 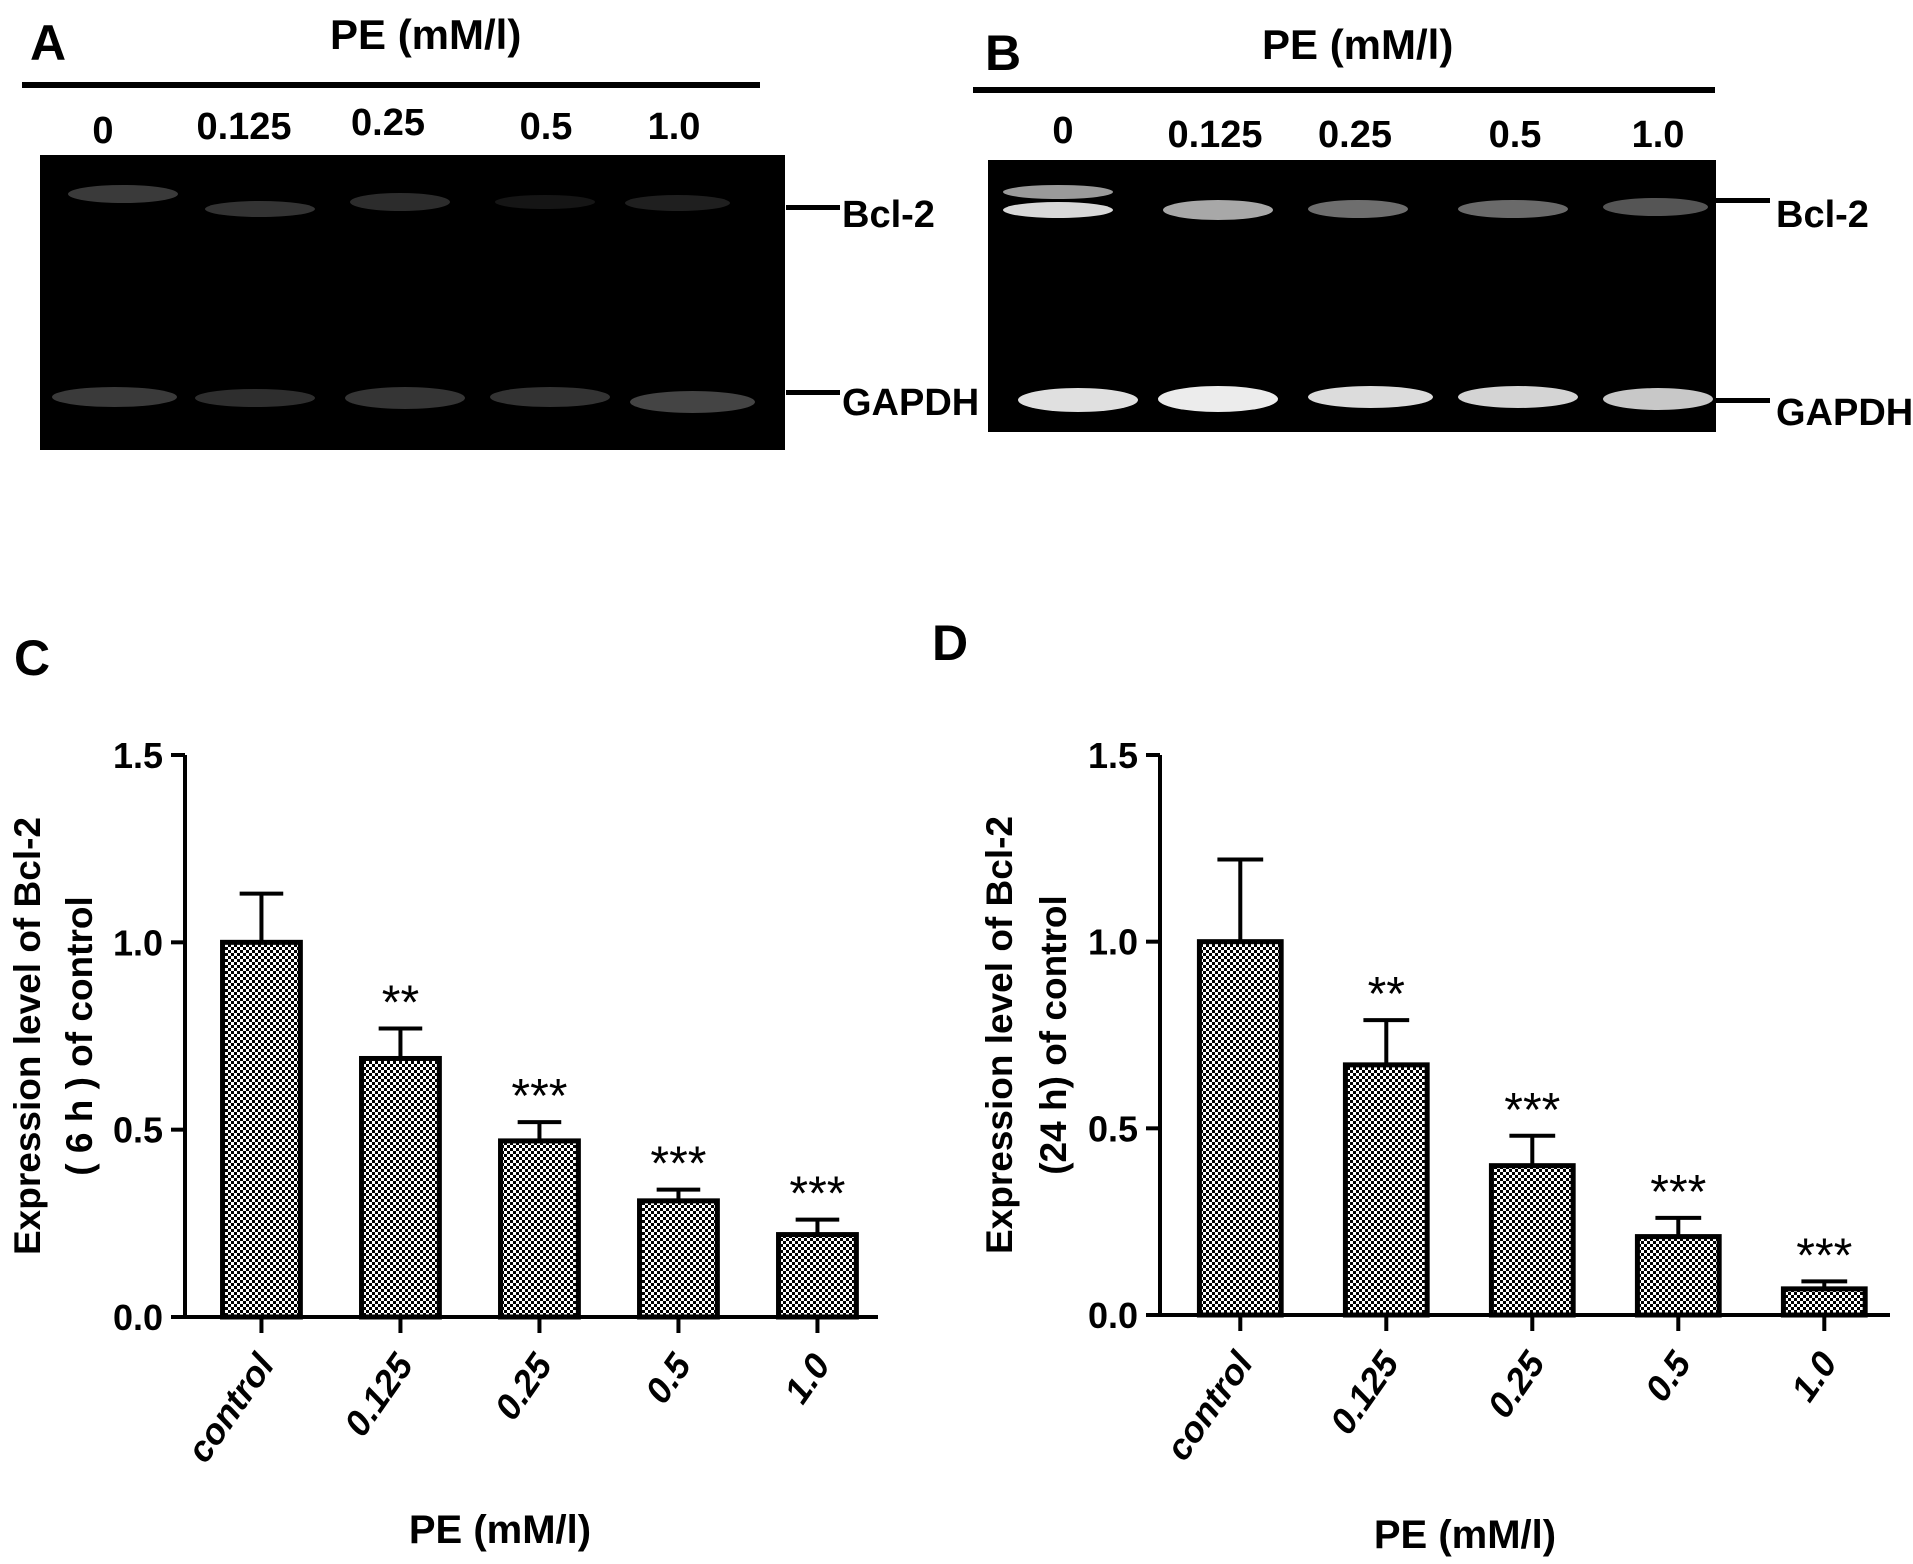 What do you see at coordinates (813, 207) in the screenshot?
I see `panel-a-bcl2-marker` at bounding box center [813, 207].